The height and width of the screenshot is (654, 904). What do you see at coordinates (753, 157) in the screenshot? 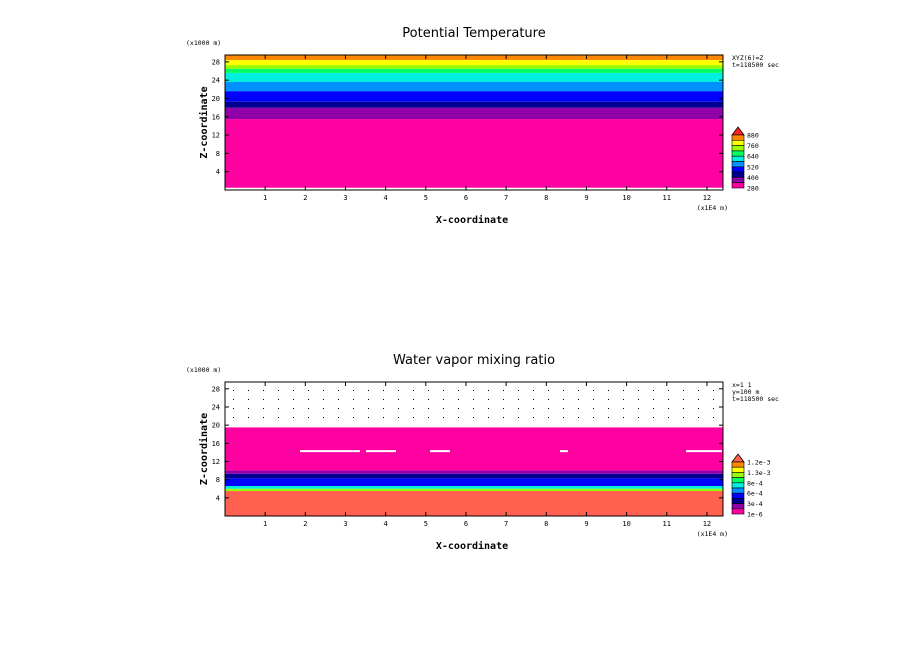
I see `legend-label: 640` at bounding box center [753, 157].